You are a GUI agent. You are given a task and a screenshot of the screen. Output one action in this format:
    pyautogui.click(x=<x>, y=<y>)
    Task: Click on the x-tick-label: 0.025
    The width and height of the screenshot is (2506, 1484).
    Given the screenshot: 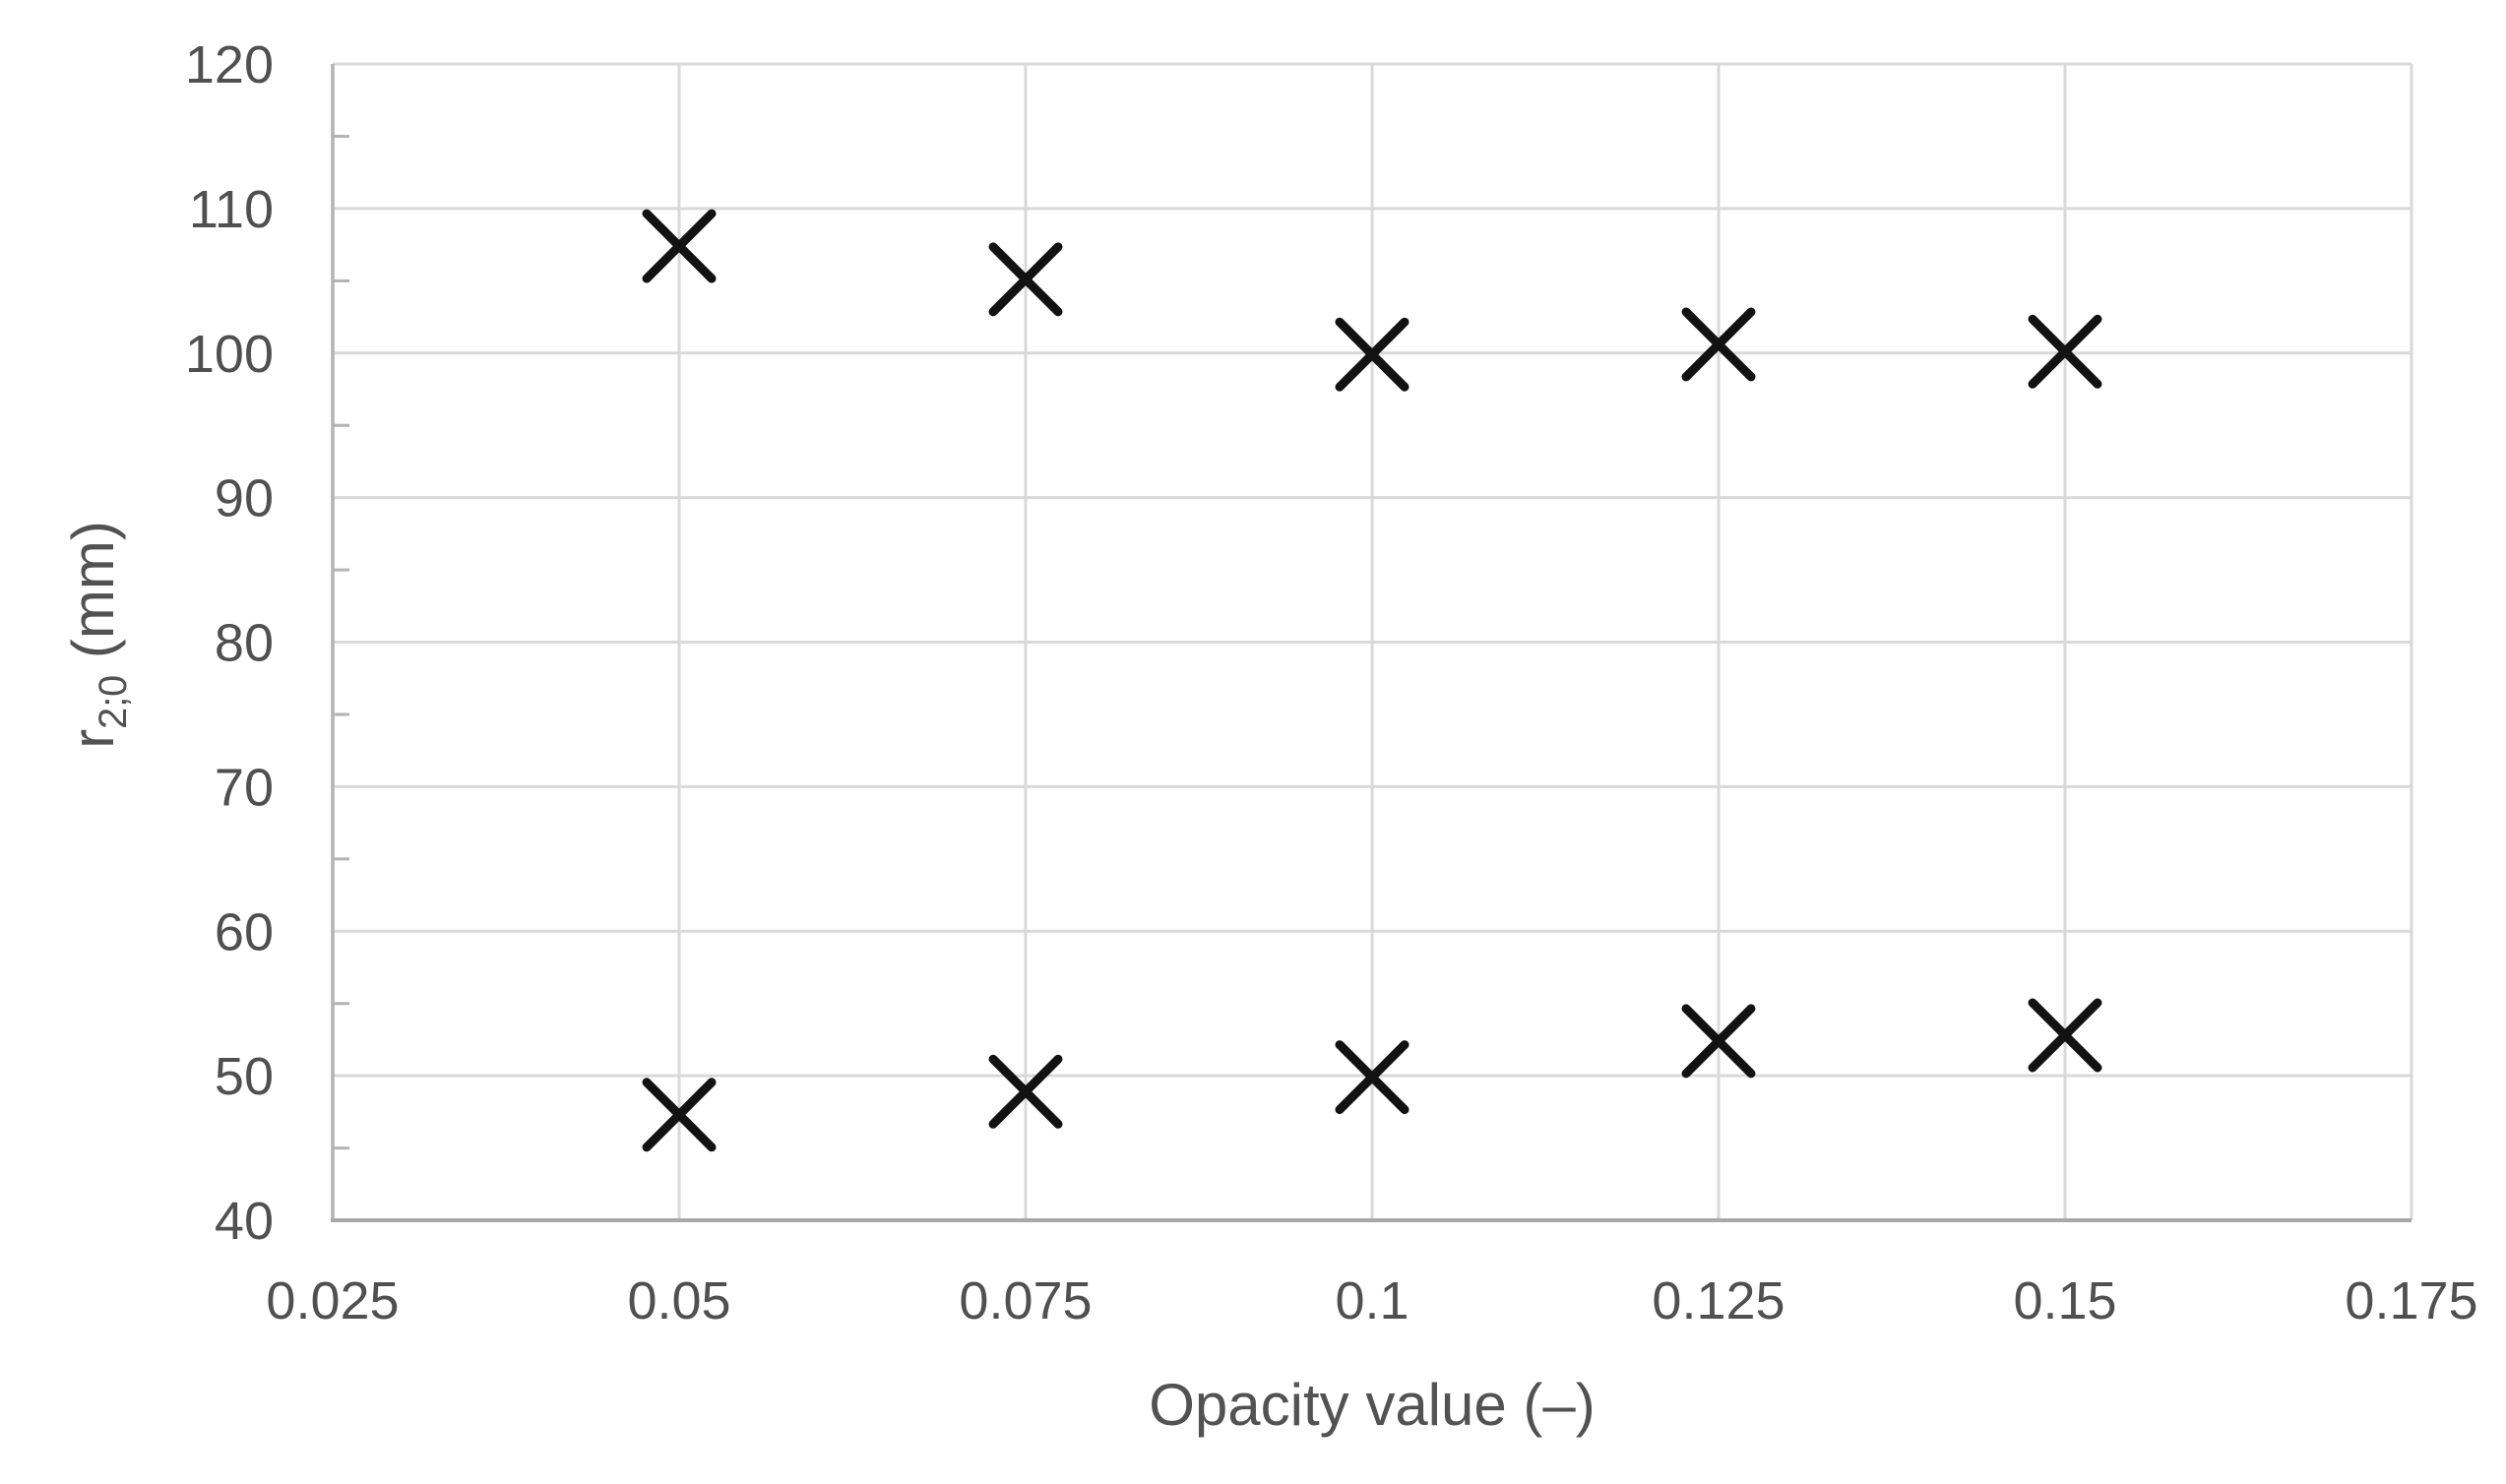 What is the action you would take?
    pyautogui.click(x=332, y=1301)
    